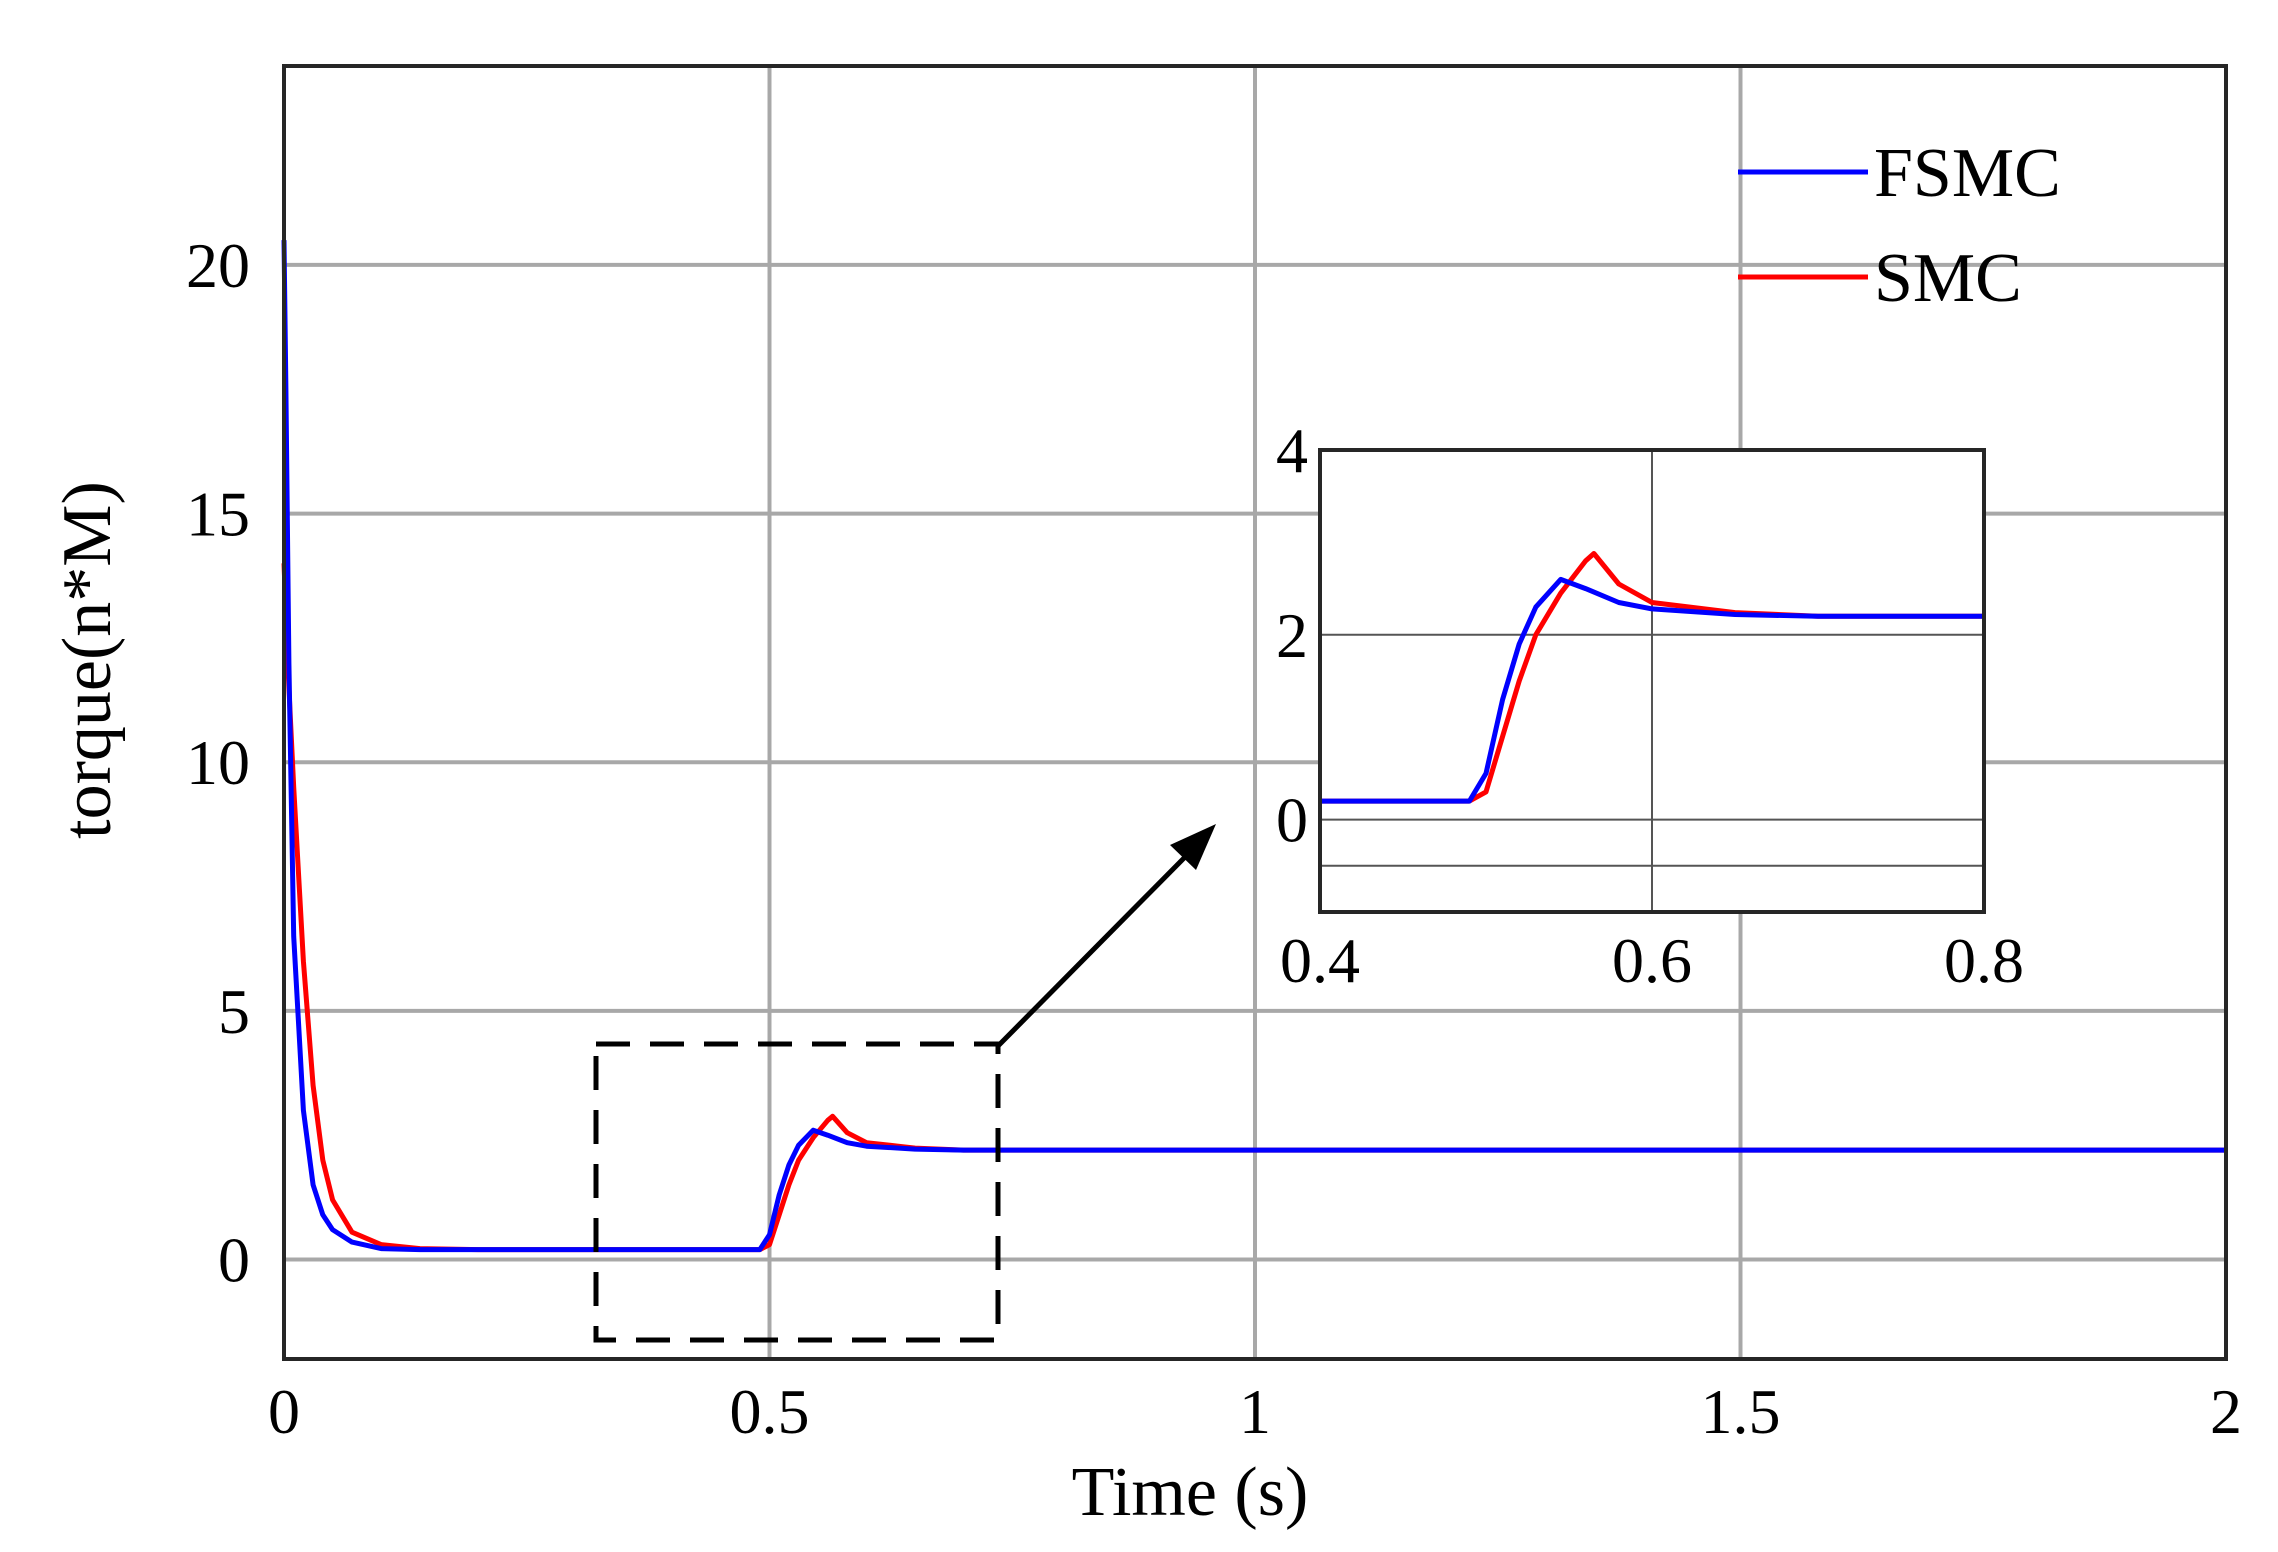  Describe the element at coordinates (218, 514) in the screenshot. I see `main-y-tick-label: 15` at that location.